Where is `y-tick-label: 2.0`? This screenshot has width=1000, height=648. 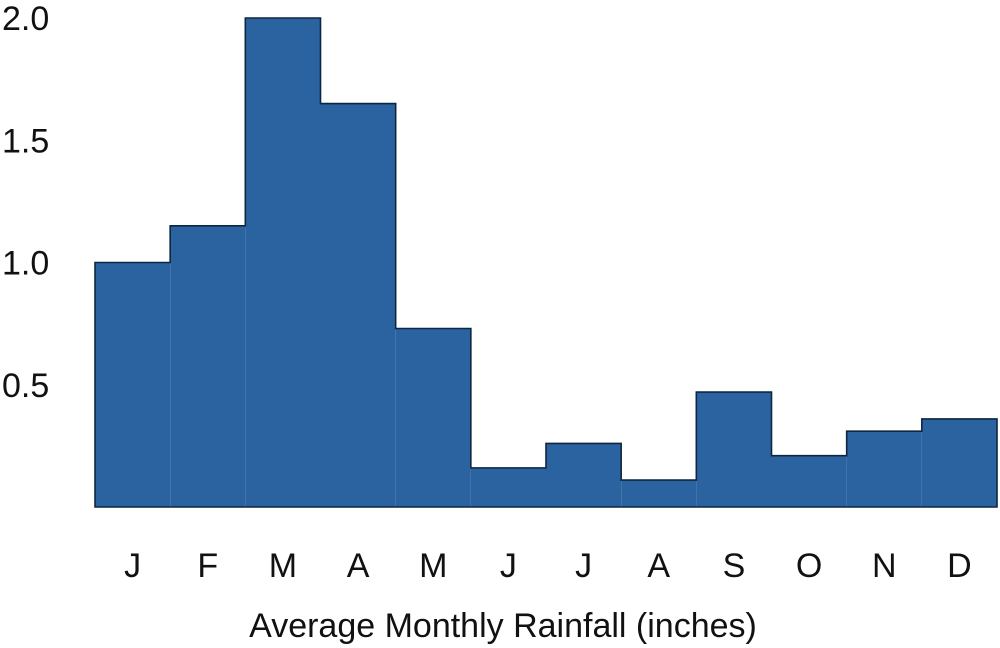 y-tick-label: 2.0 is located at coordinates (25, 19).